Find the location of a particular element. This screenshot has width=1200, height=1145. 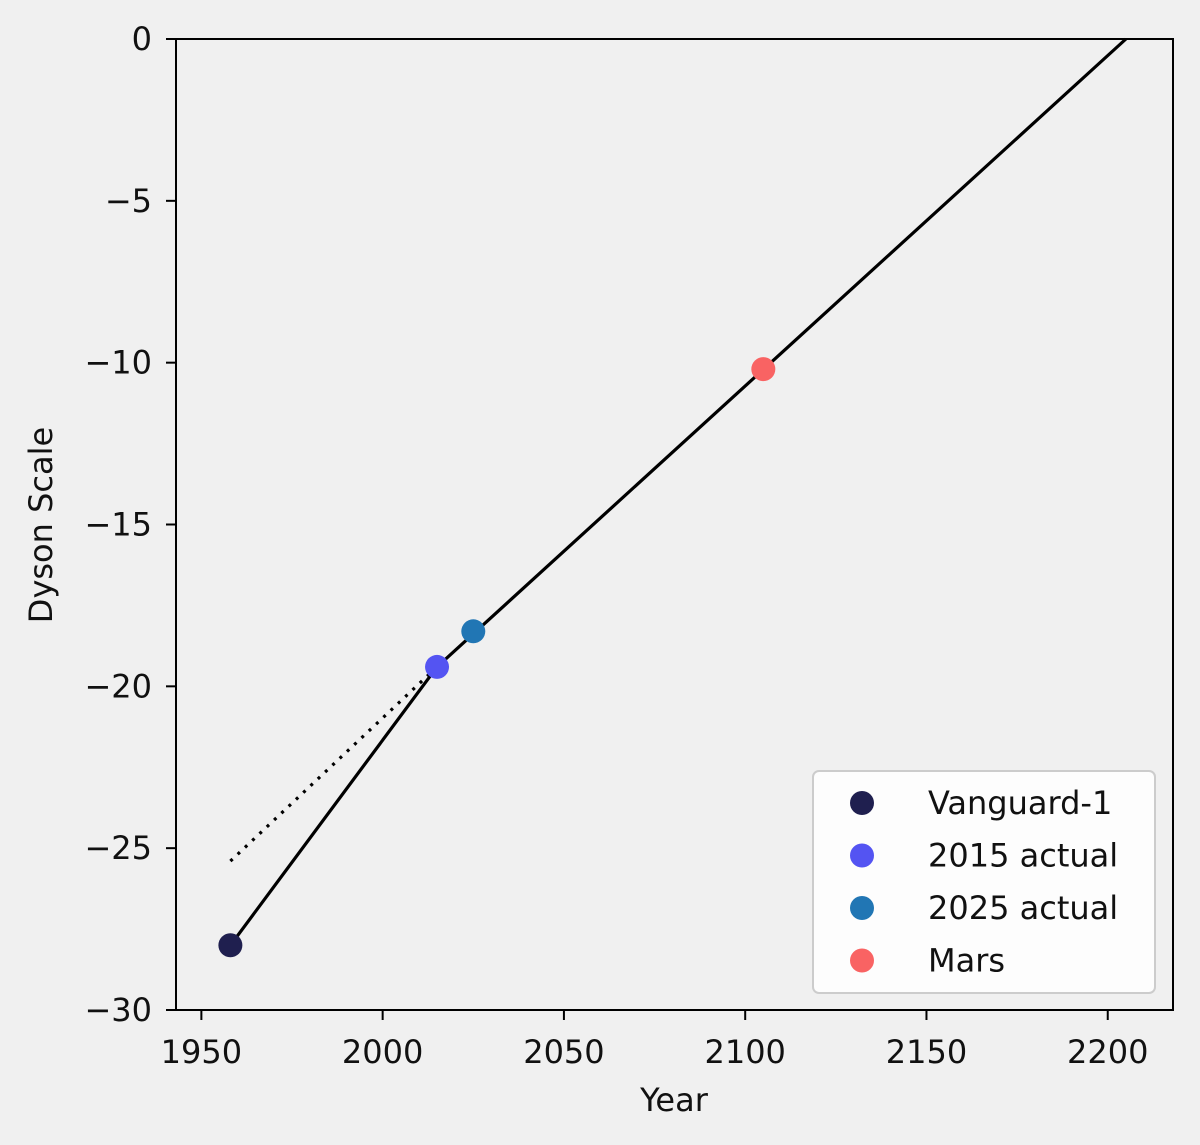

y-tick-label: −20 is located at coordinates (118, 686).